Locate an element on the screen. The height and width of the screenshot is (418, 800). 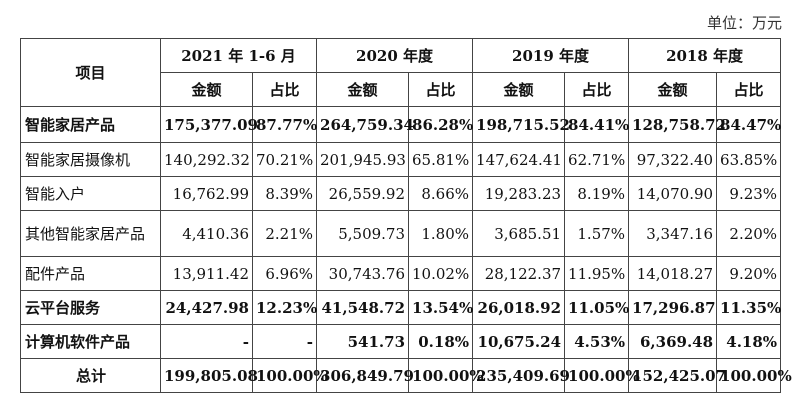
ratio-cell: 84.47% is located at coordinates (748, 124).